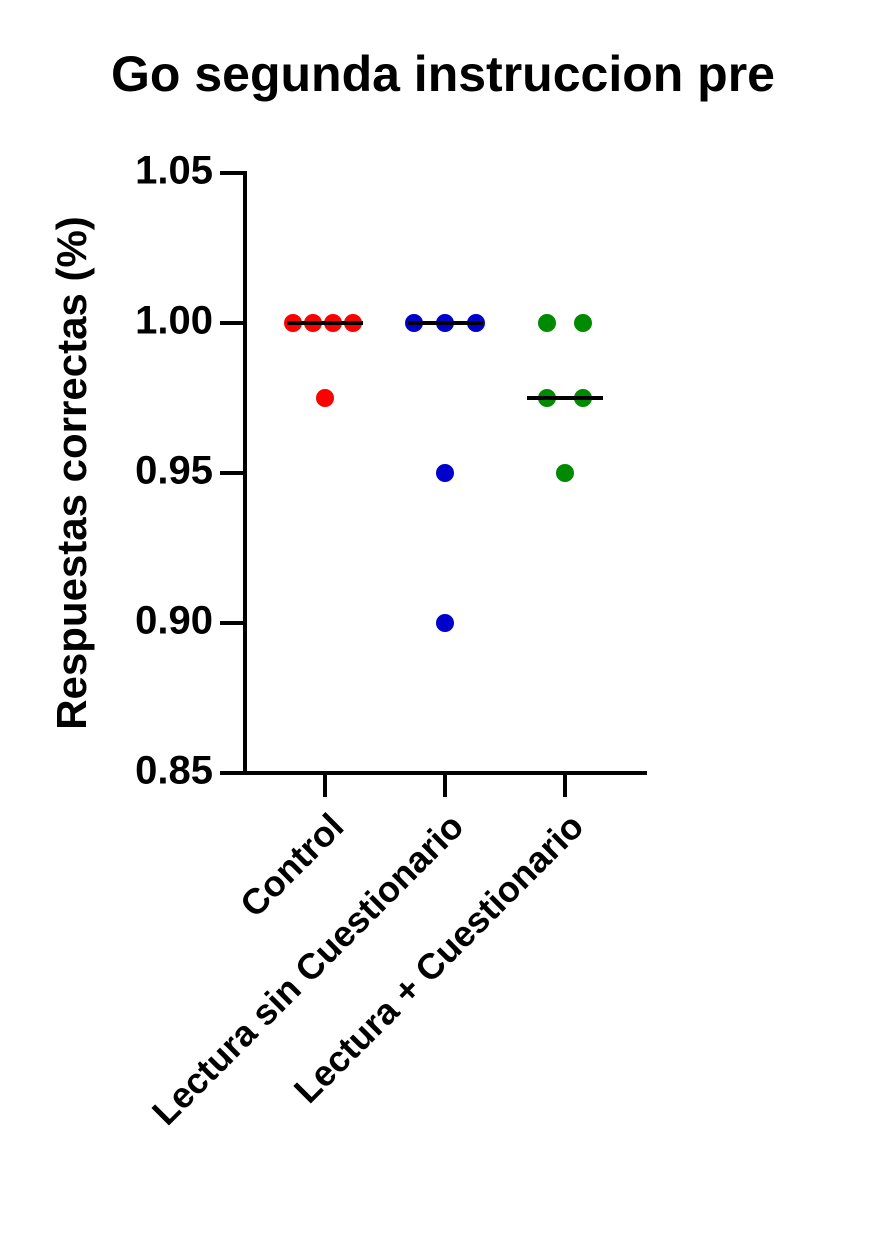 This screenshot has width=875, height=1255. What do you see at coordinates (174, 771) in the screenshot?
I see `y-tick-label: 0.85` at bounding box center [174, 771].